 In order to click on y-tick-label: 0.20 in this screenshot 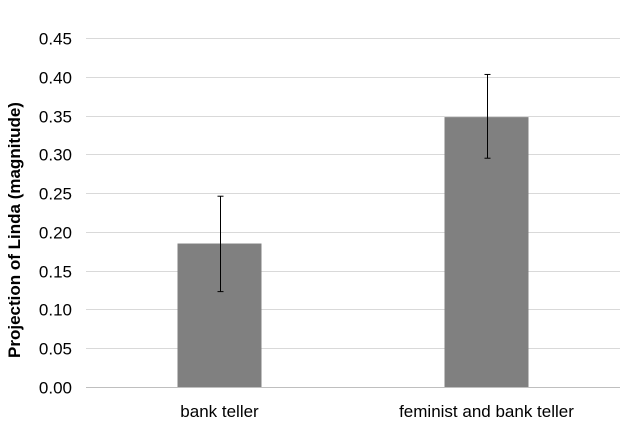, I will do `click(55, 233)`.